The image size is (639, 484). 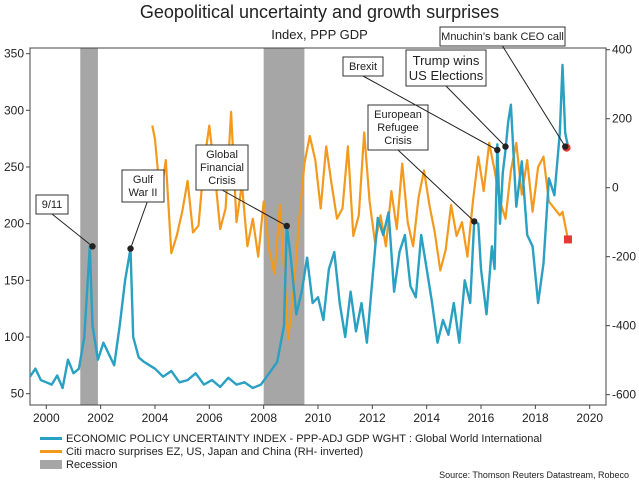 I want to click on y-right-tick-label: 0, so click(x=615, y=188).